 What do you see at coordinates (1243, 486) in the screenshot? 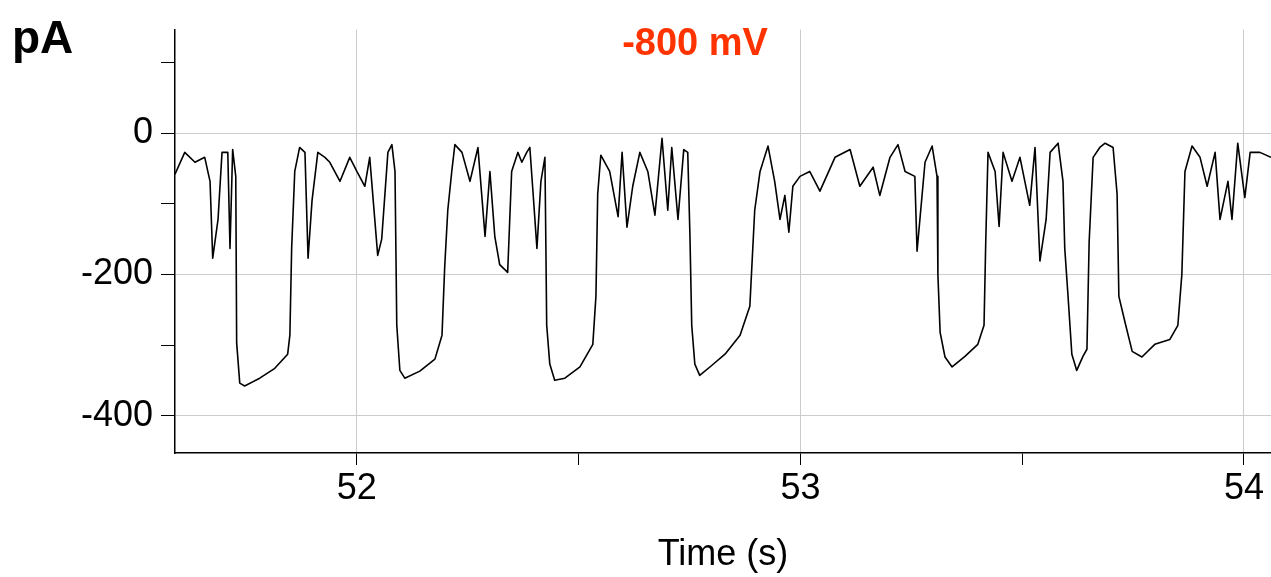
I see `x-tick-label: 54` at bounding box center [1243, 486].